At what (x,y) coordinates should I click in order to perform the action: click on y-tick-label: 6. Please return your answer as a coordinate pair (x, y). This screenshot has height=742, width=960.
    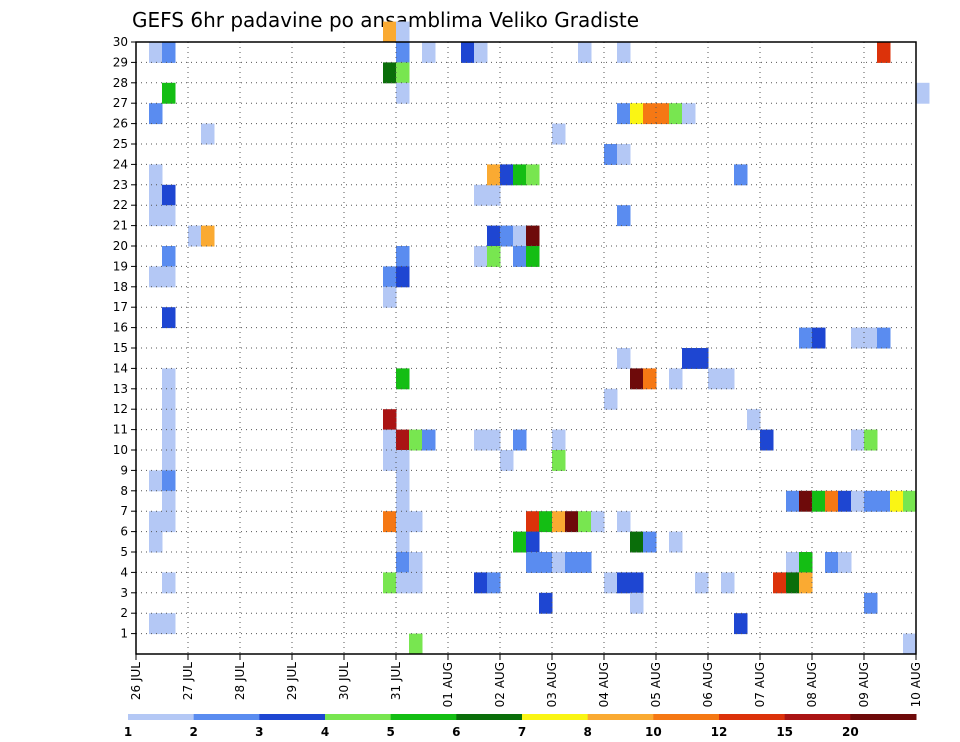
    Looking at the image, I should click on (124, 532).